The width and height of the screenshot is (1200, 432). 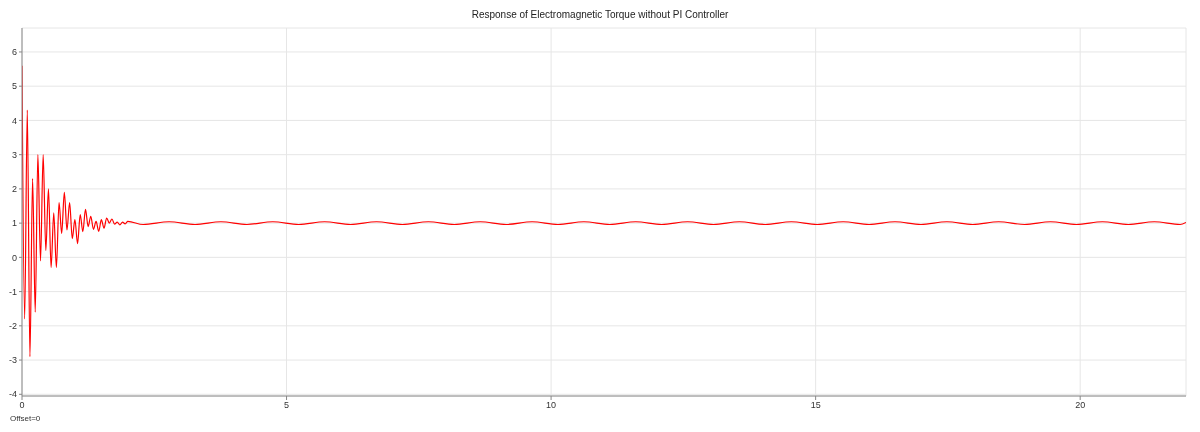 I want to click on chart-title: Response of Electromagnetic Torque without PI Controller, so click(x=600, y=15).